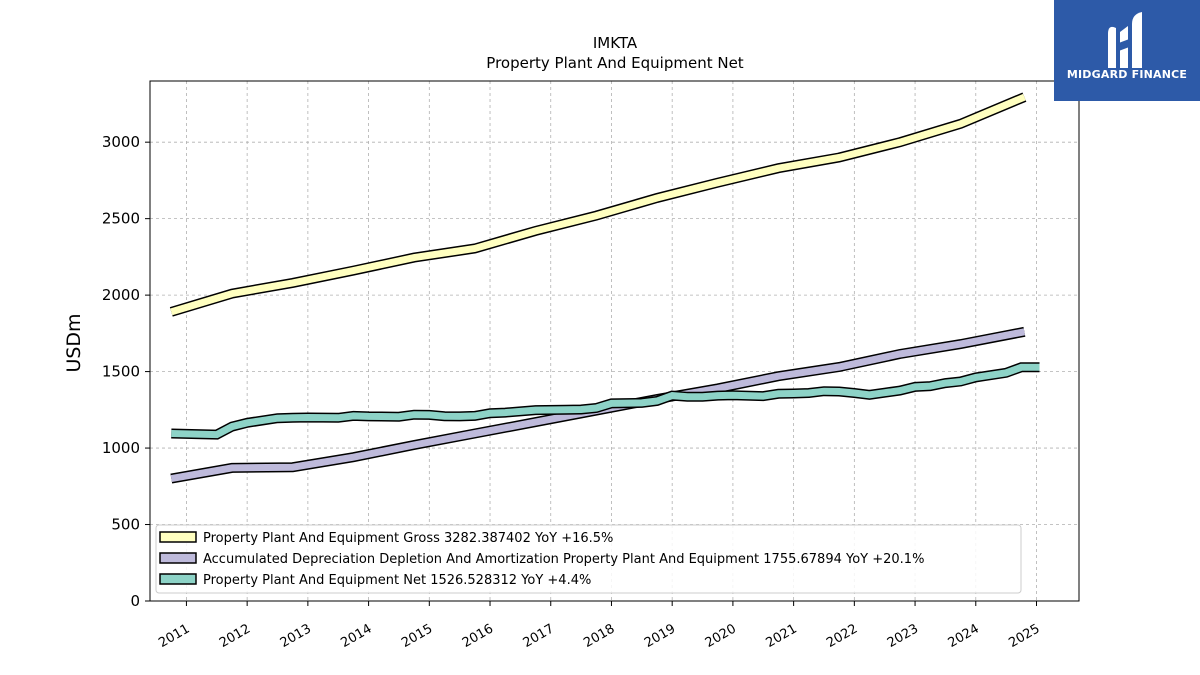 This screenshot has height=675, width=1200. I want to click on x-tick-label: 2017, so click(539, 636).